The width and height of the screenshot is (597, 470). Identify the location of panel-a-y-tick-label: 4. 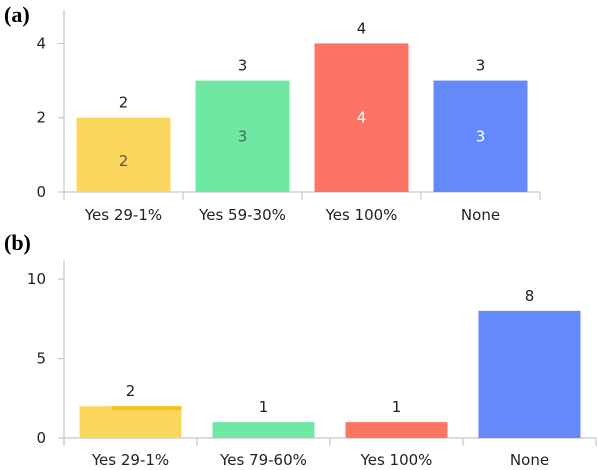
(41, 43).